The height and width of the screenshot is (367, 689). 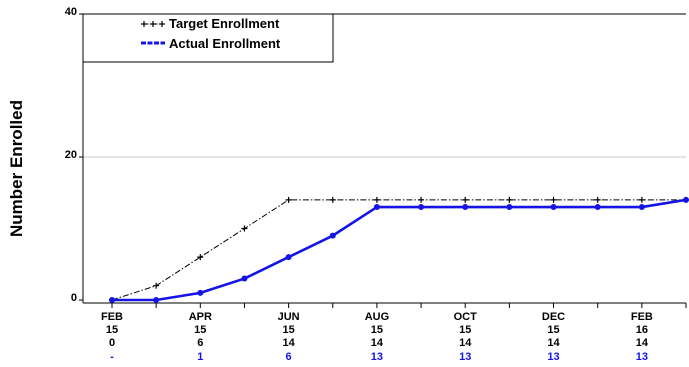 I want to click on actual-count-label: 1, so click(x=200, y=357).